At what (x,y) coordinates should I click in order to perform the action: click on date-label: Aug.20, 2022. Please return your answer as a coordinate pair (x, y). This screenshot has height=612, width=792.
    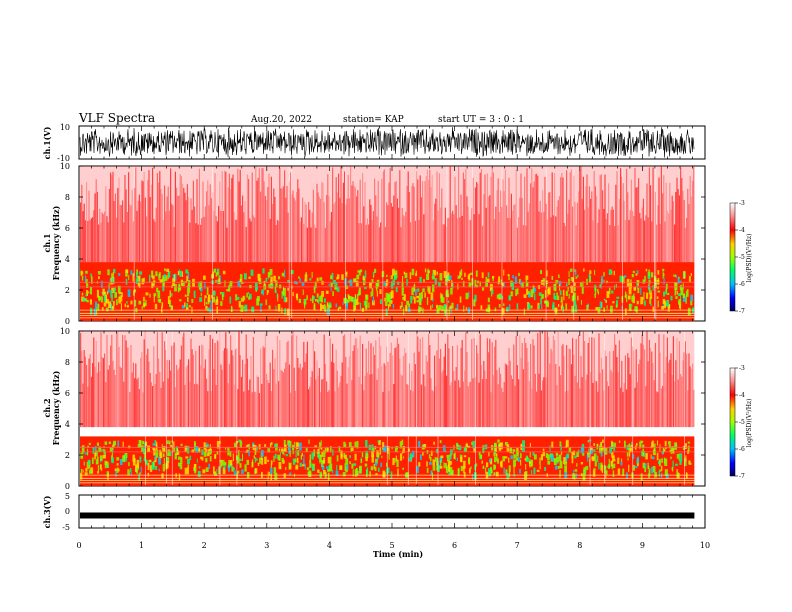
    Looking at the image, I should click on (281, 120).